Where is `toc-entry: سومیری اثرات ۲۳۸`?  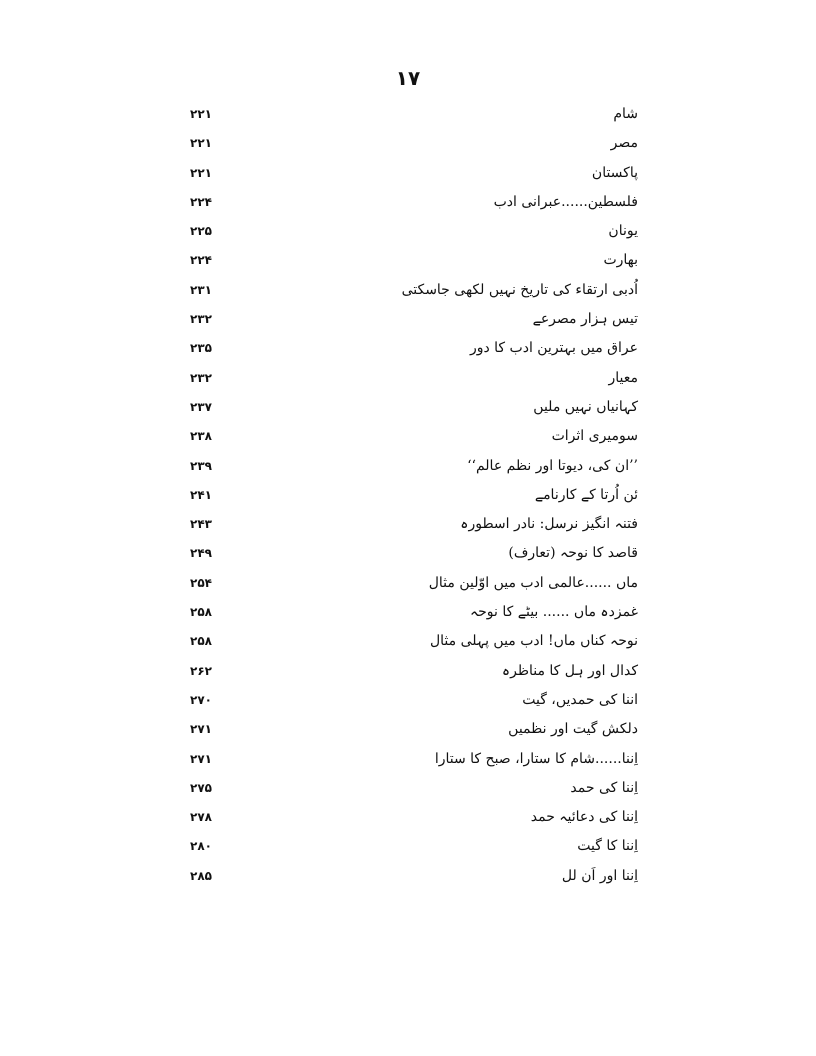
toc-entry: سومیری اثرات ۲۳۸ is located at coordinates (408, 436).